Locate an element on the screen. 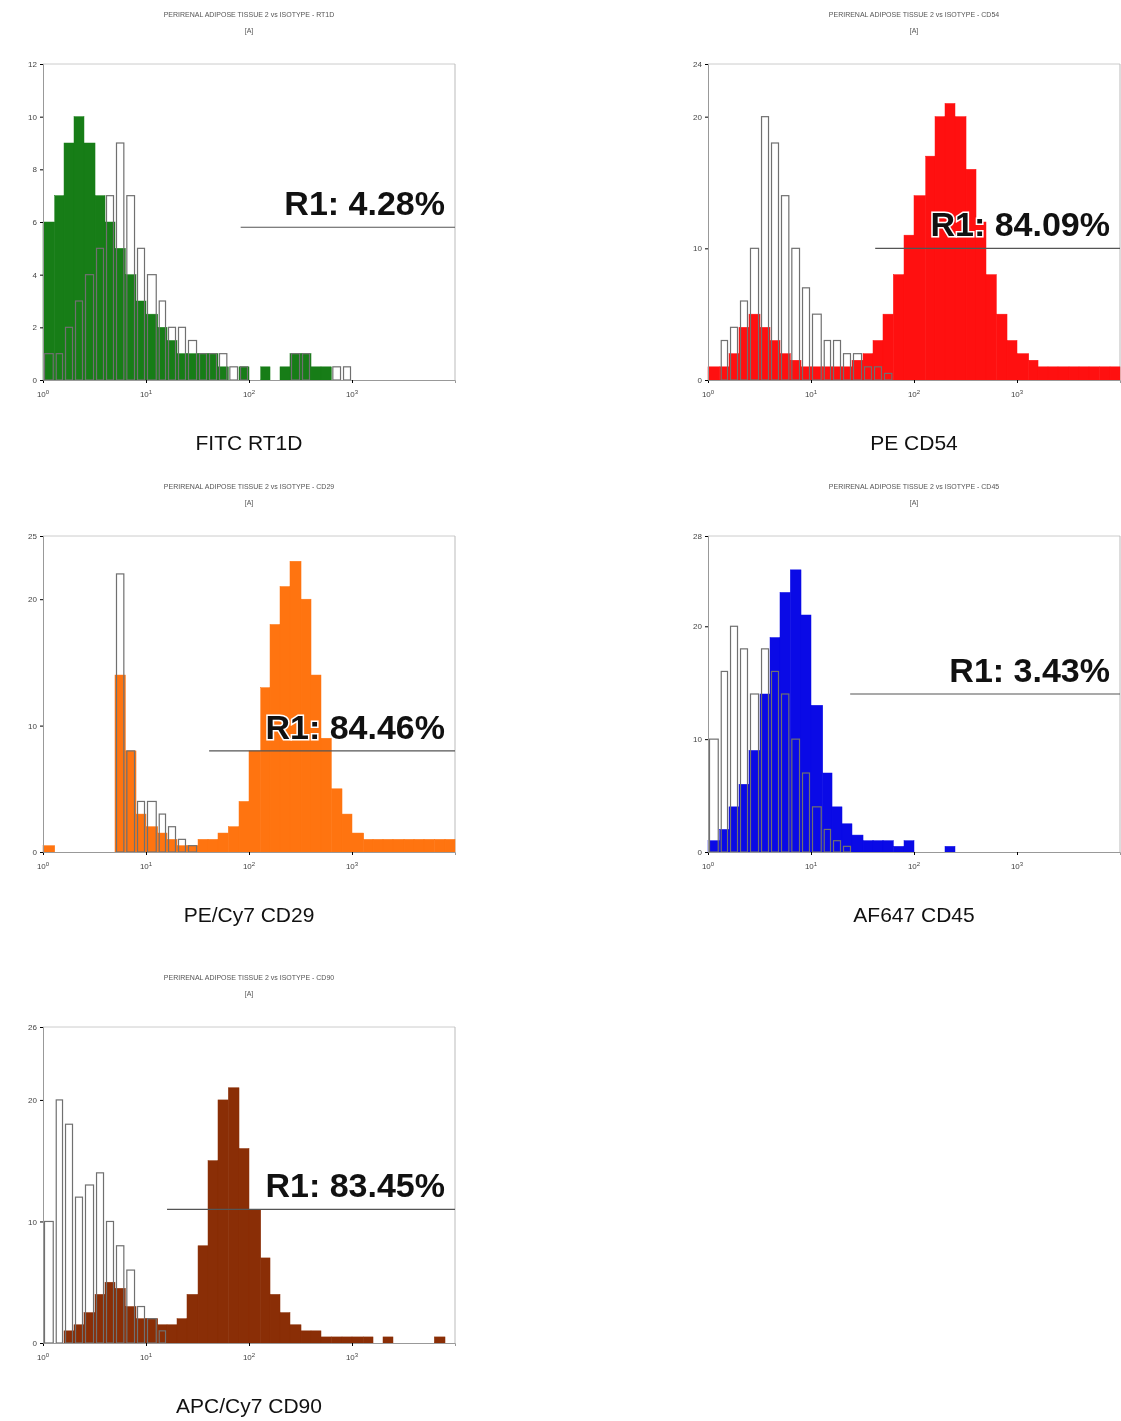 This screenshot has width=1121, height=1421. y-tick-label: 12 is located at coordinates (33, 65).